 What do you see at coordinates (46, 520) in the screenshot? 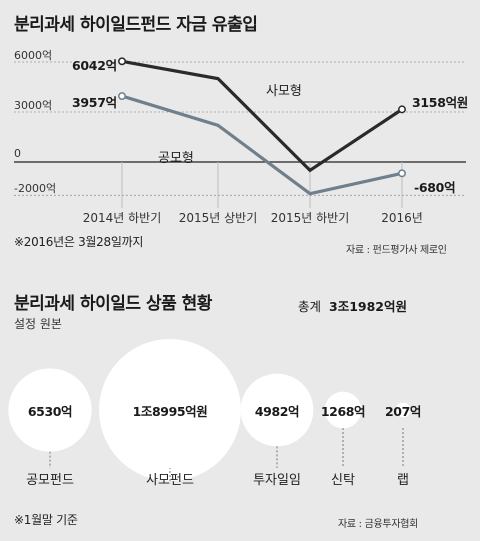
I see `bubble-chart-note: ※1월말 기준` at bounding box center [46, 520].